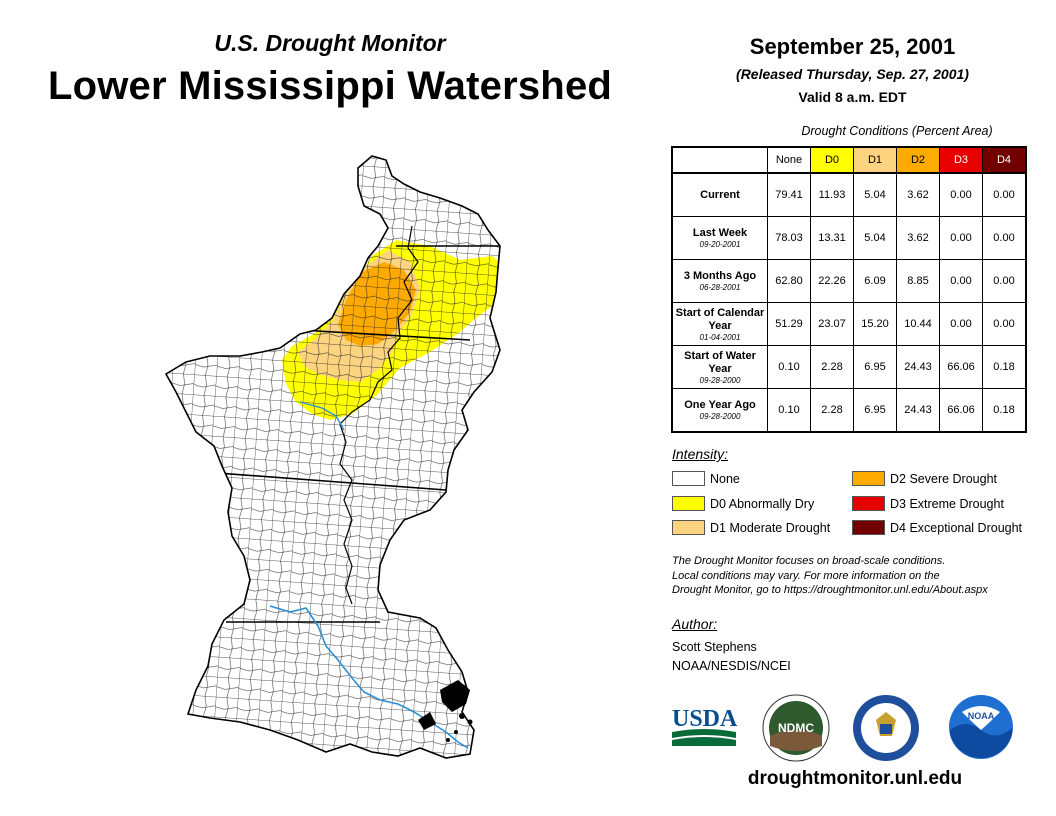 The image size is (1056, 816). What do you see at coordinates (789, 324) in the screenshot?
I see `table-cell: 51.29` at bounding box center [789, 324].